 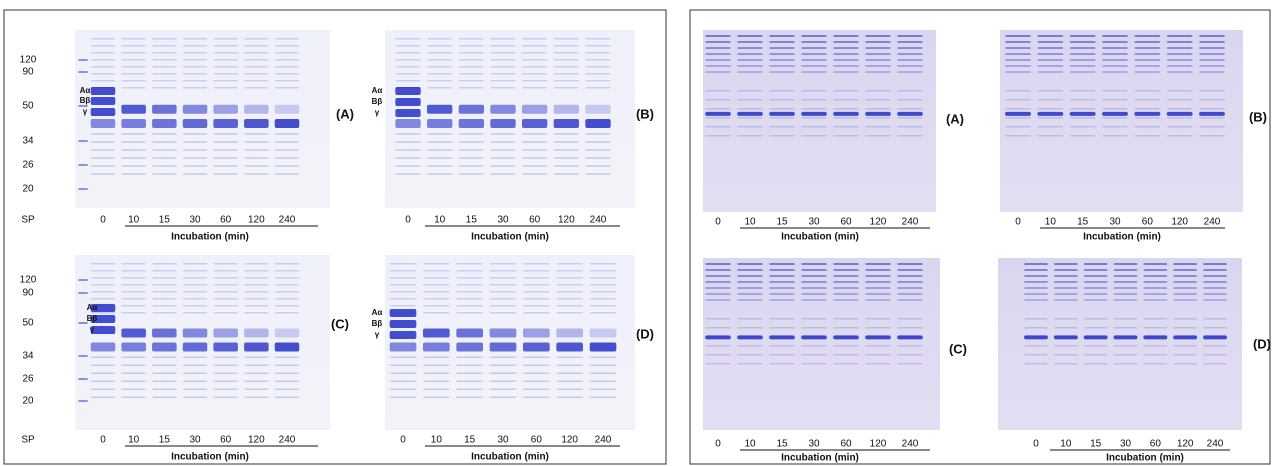 I want to click on lane-label: SP, so click(x=28, y=440).